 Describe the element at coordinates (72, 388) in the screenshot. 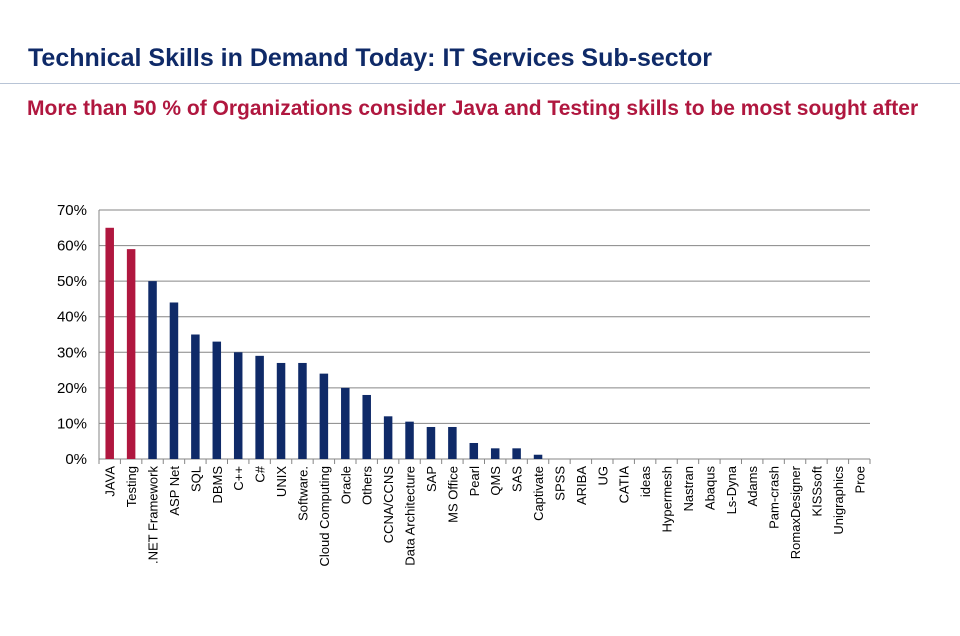

I see `y-tick-label: 20%` at that location.